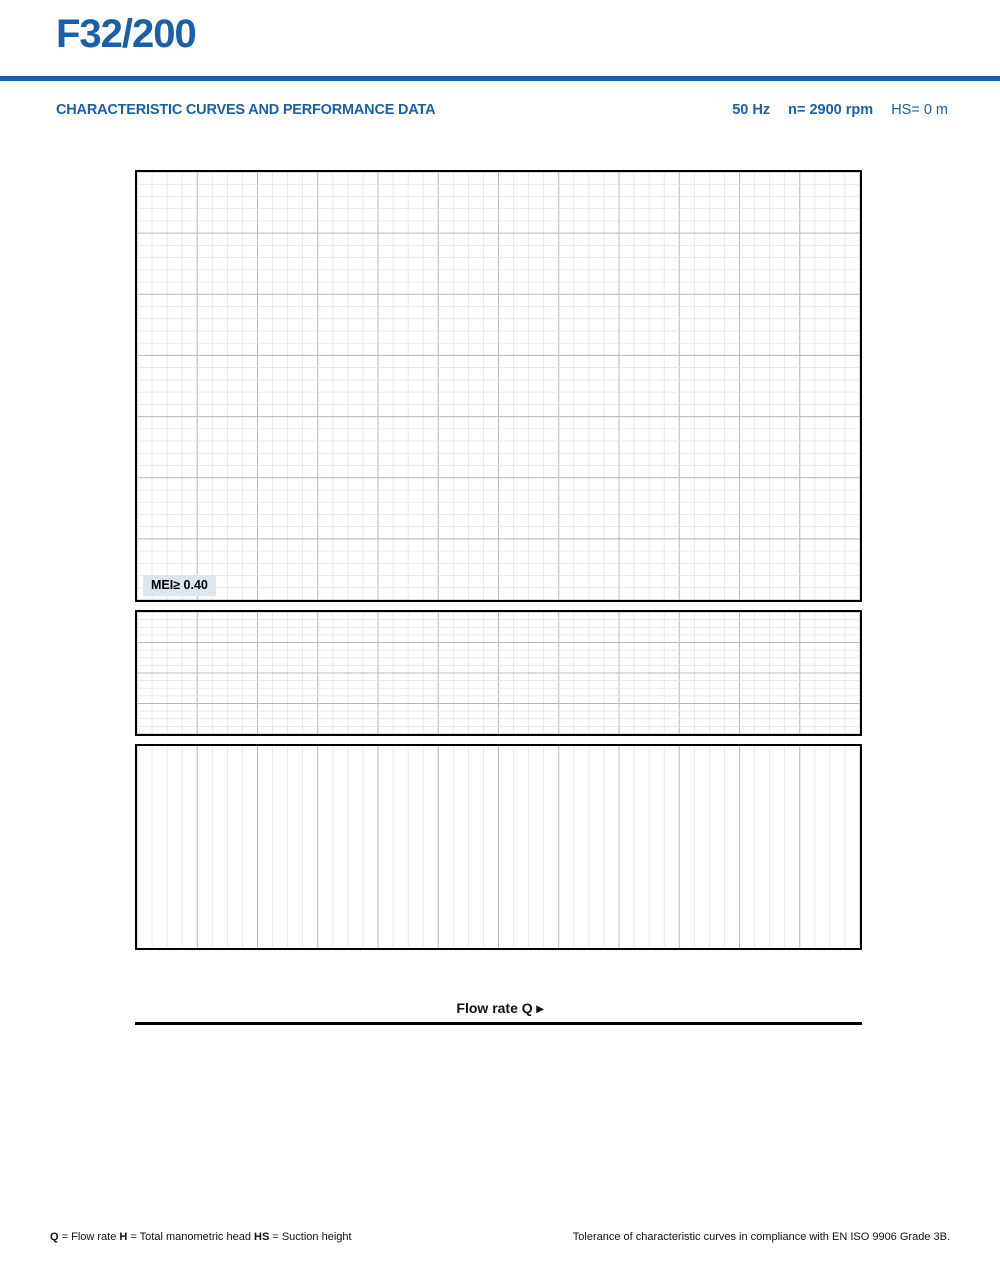 This screenshot has width=1000, height=1285. What do you see at coordinates (498, 847) in the screenshot?
I see `power-chart` at bounding box center [498, 847].